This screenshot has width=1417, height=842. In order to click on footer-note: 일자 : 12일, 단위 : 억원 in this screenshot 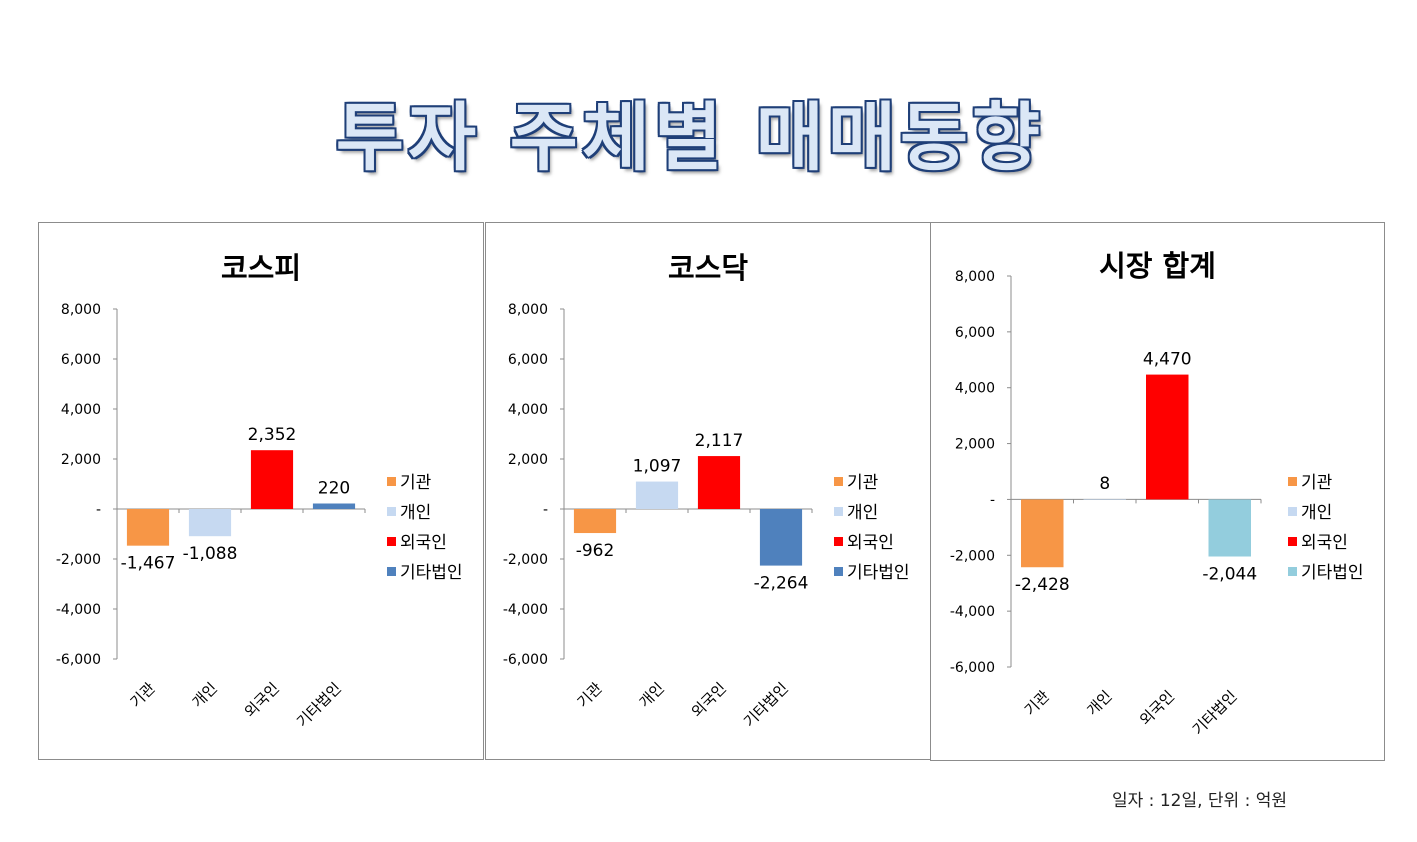, I will do `click(1199, 801)`.